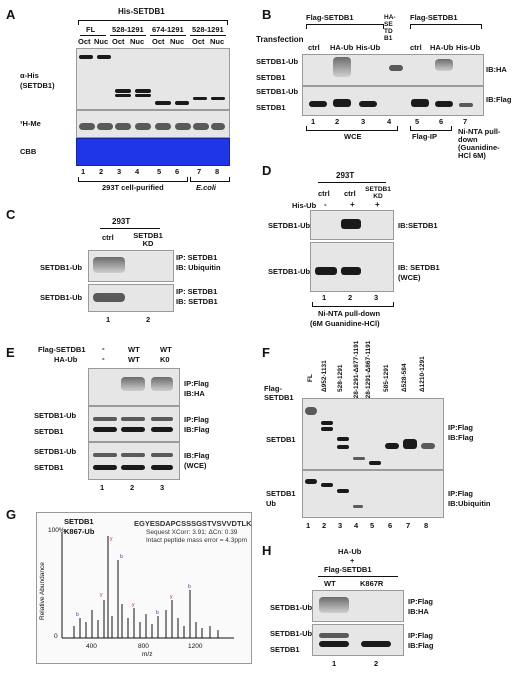 This screenshot has height=674, width=512. Describe the element at coordinates (143, 646) in the screenshot. I see `xtick: 800` at that location.